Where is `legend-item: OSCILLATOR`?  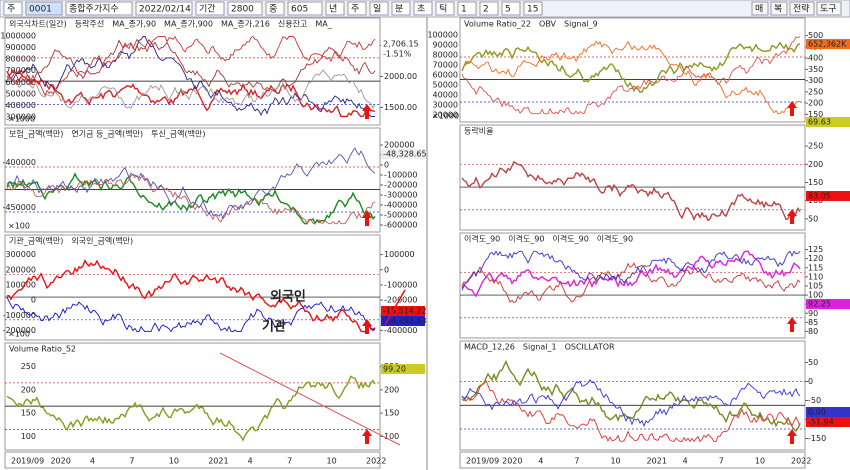 legend-item: OSCILLATOR is located at coordinates (590, 347).